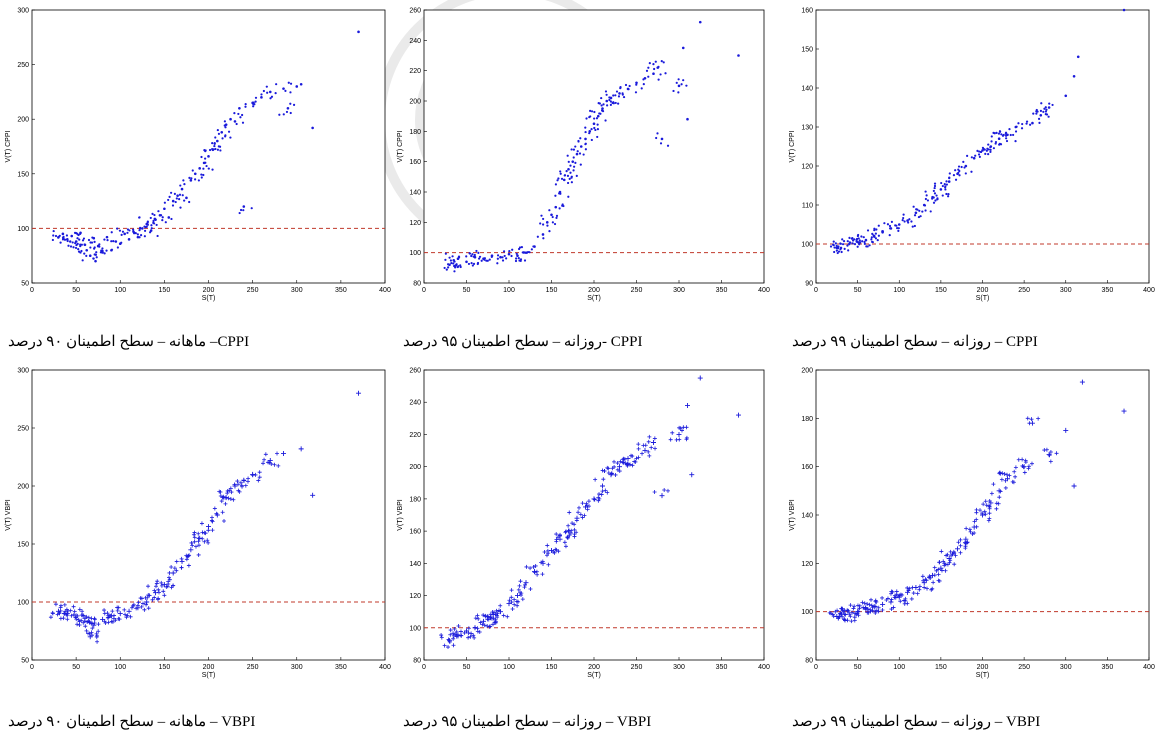 The height and width of the screenshot is (742, 1157). Describe the element at coordinates (165, 667) in the screenshot. I see `x-tick-label: 150` at that location.